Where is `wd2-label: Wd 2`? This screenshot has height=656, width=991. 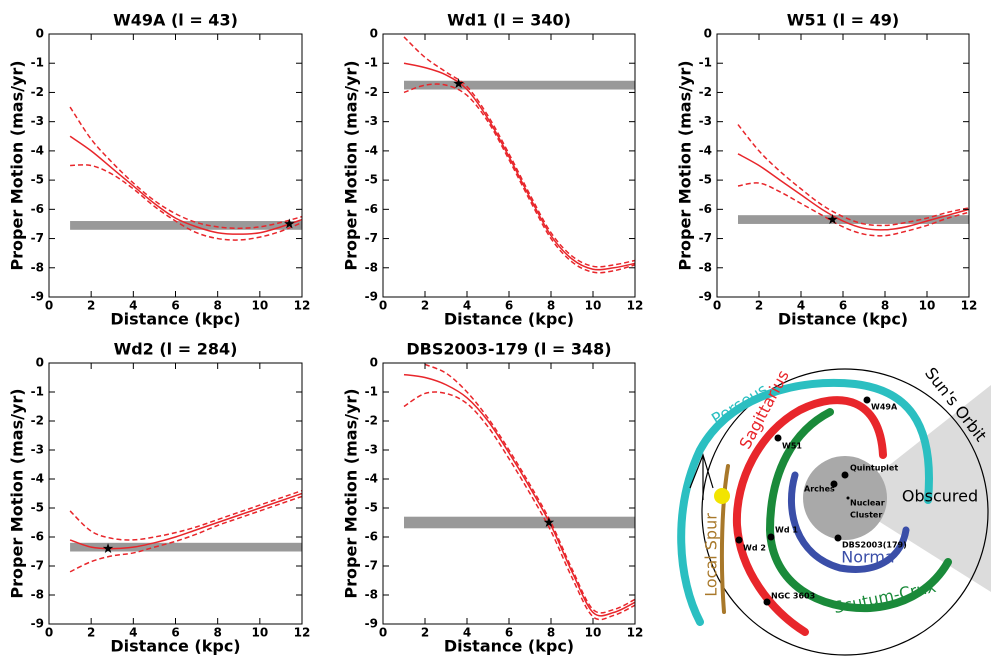
wd2-label: Wd 2 is located at coordinates (754, 548).